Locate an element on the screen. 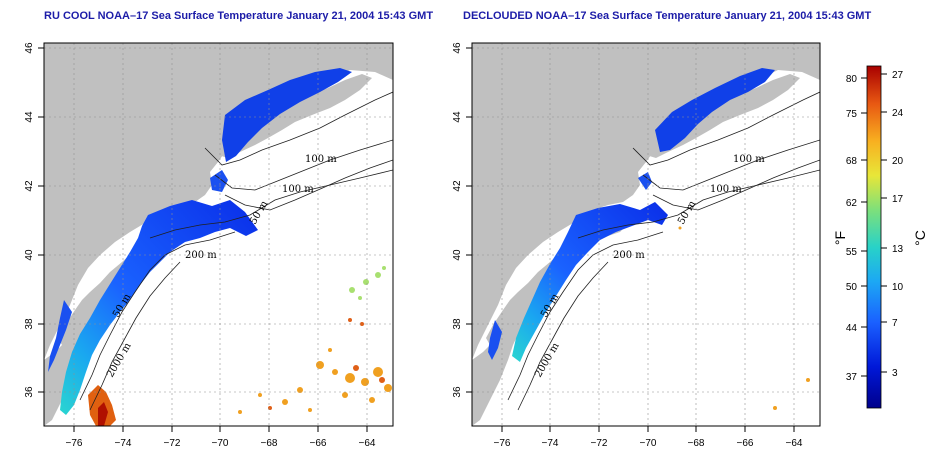 This screenshot has width=950, height=475. colorbar-f-tick: 68 is located at coordinates (852, 161).